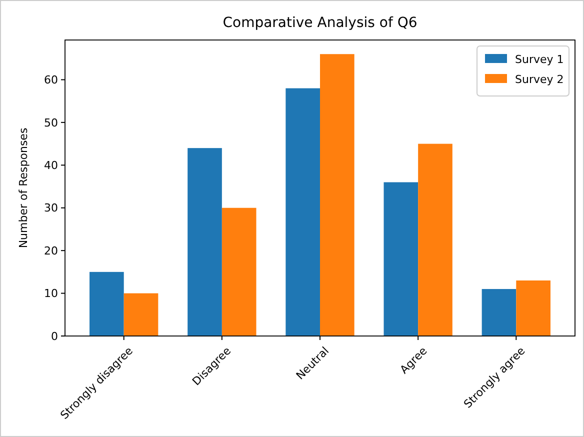 Image resolution: width=584 pixels, height=437 pixels. Describe the element at coordinates (51, 293) in the screenshot. I see `y-tick-label: 10` at that location.